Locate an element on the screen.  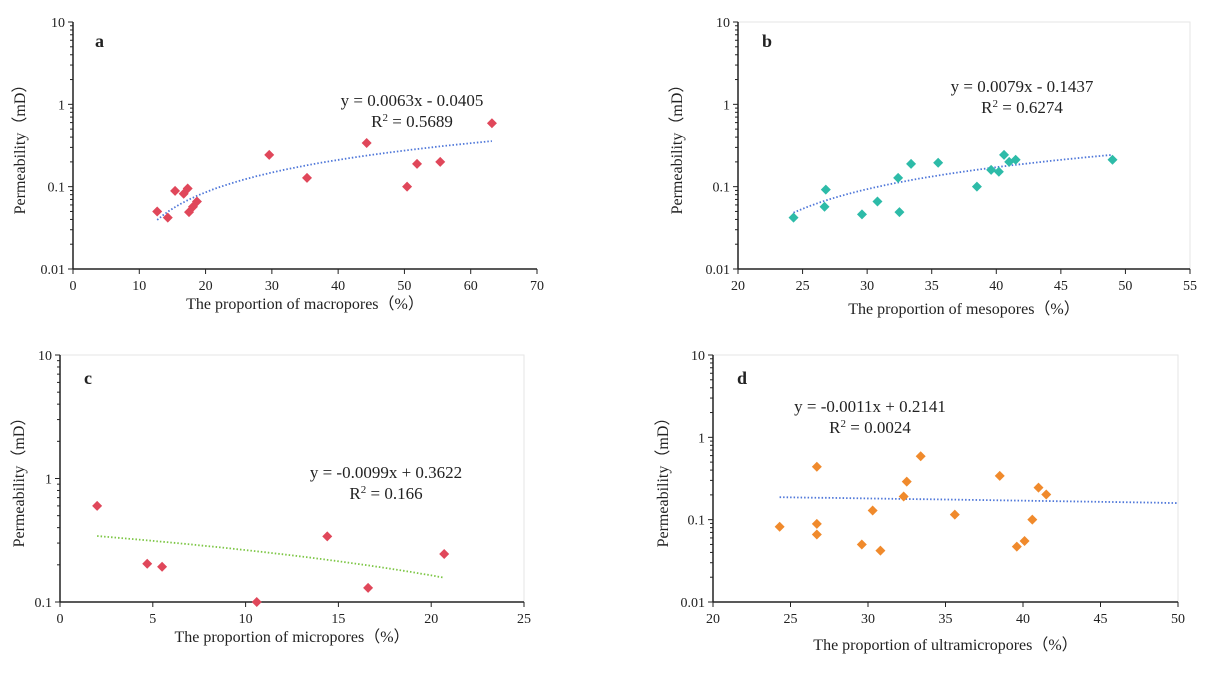
r-squared: R2 = 0.0024 is located at coordinates (870, 427).